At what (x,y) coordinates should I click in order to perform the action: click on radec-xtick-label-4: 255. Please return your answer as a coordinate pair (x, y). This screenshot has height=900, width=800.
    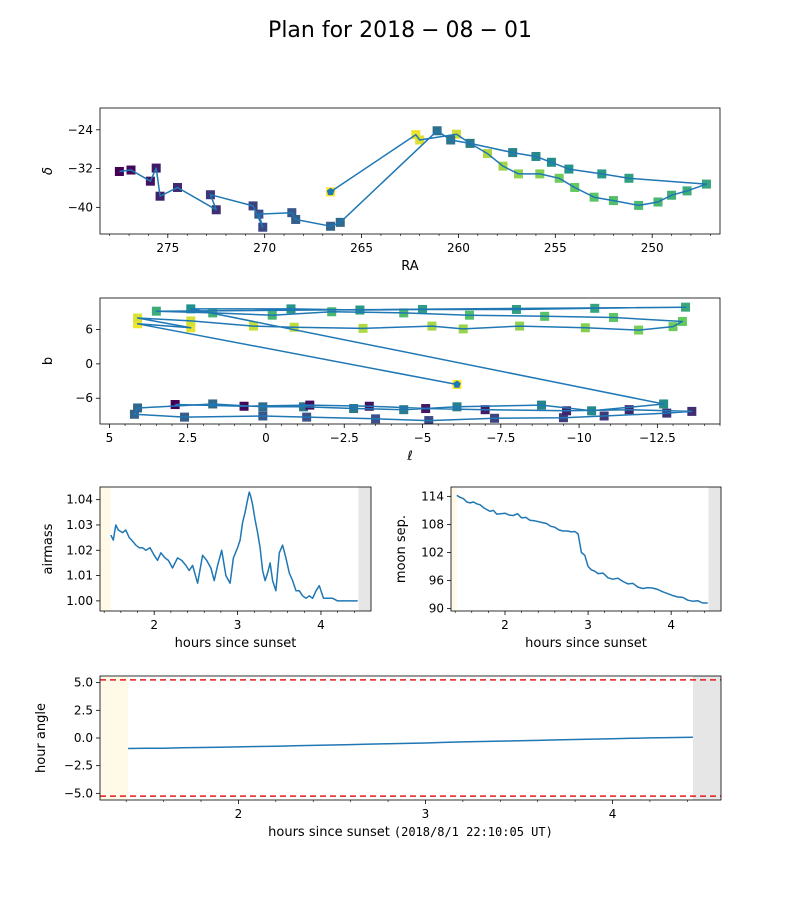
    Looking at the image, I should click on (555, 248).